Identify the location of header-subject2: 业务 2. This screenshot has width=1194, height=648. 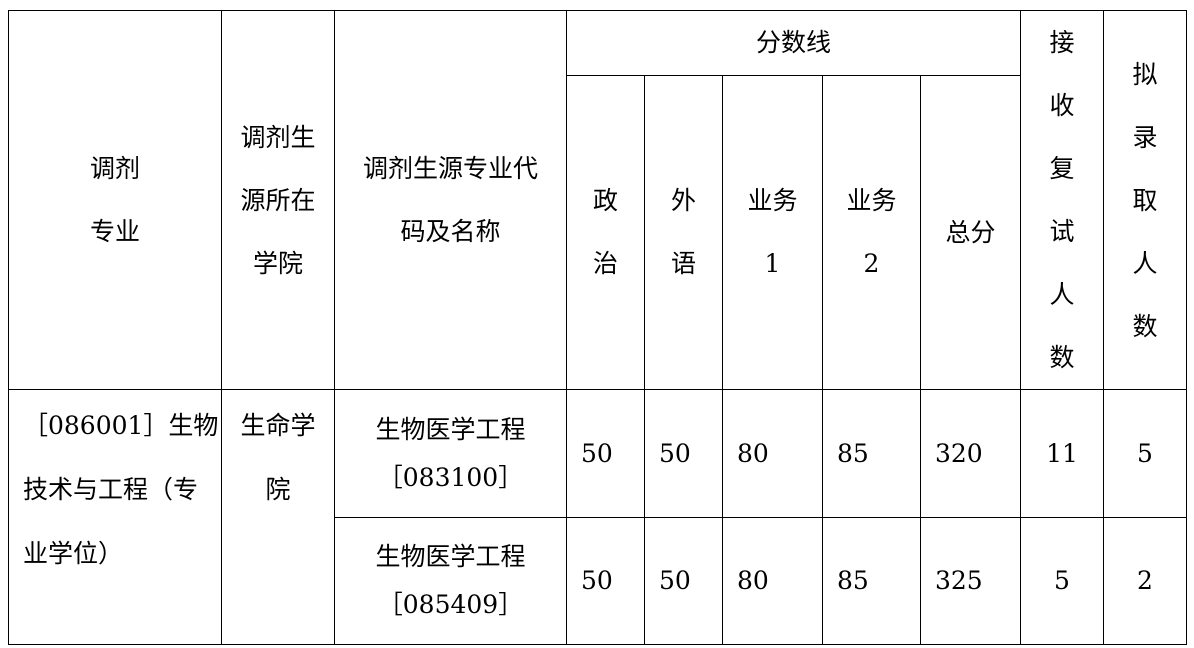
(871, 232).